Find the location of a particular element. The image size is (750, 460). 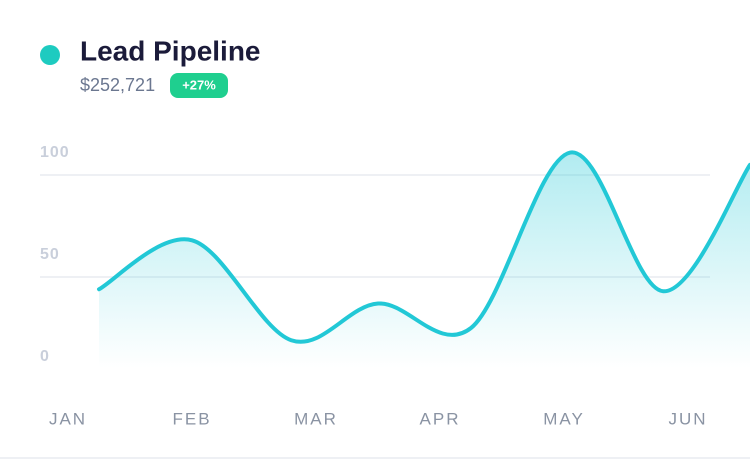

change-label: +27% is located at coordinates (199, 84).